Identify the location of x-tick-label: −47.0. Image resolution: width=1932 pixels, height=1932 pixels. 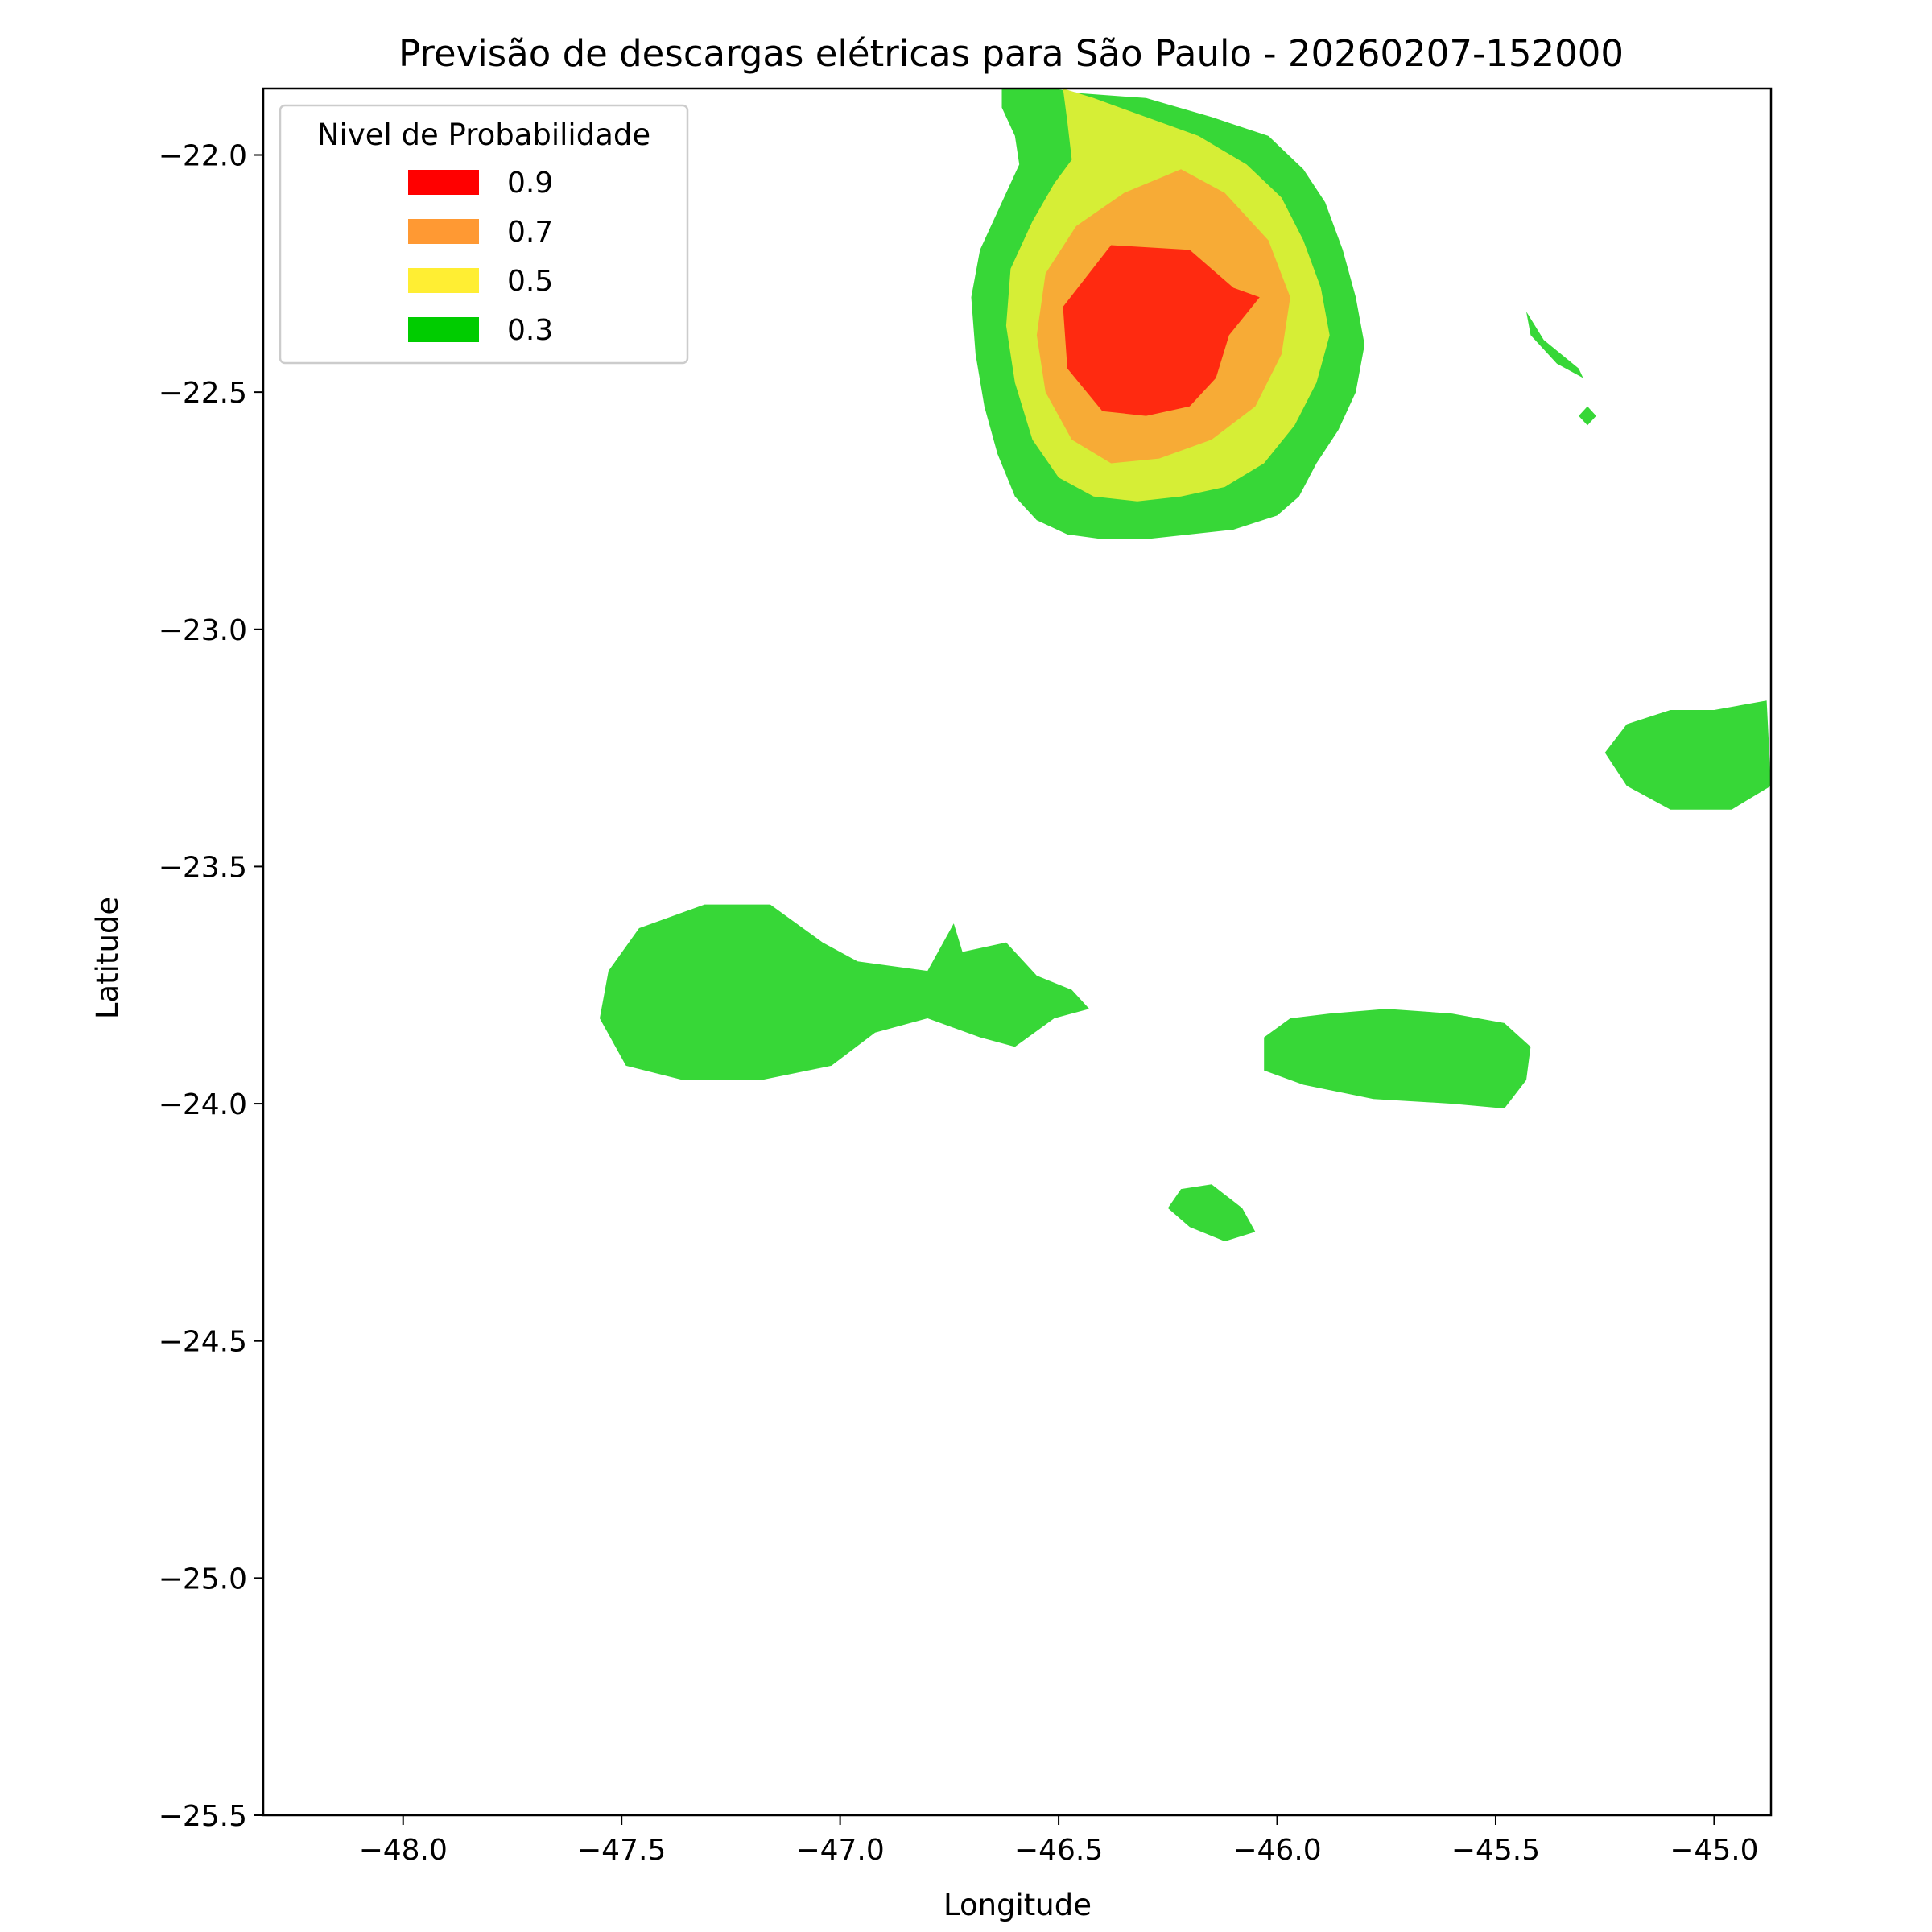
(839, 1851).